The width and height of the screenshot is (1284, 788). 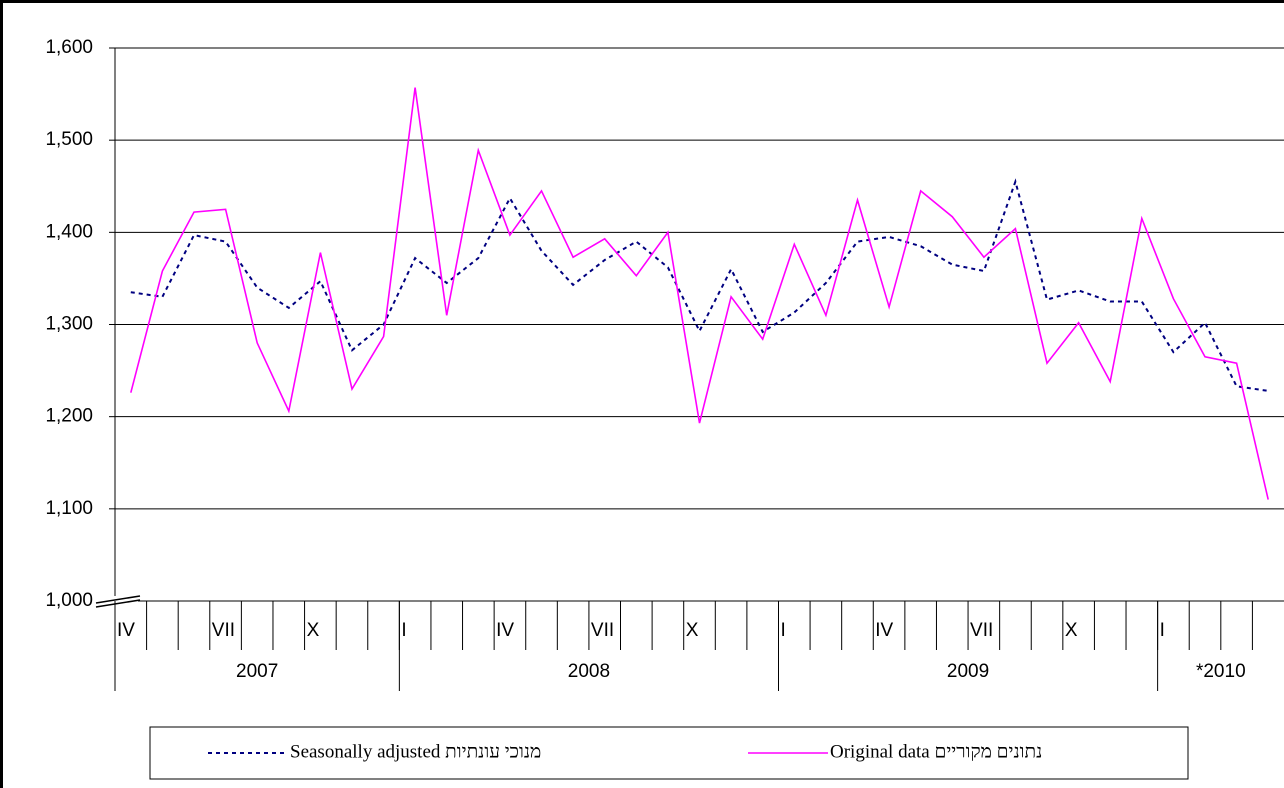 What do you see at coordinates (69, 416) in the screenshot?
I see `y-tick-label: 1,200` at bounding box center [69, 416].